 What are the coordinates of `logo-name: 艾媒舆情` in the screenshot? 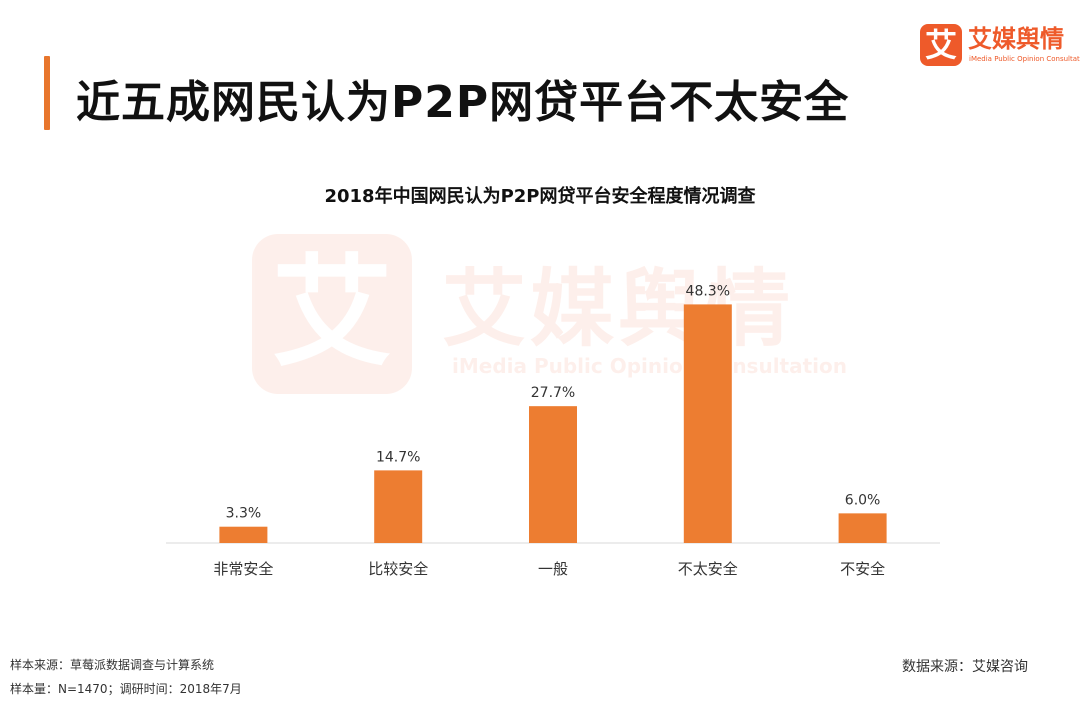 It's located at (1016, 39).